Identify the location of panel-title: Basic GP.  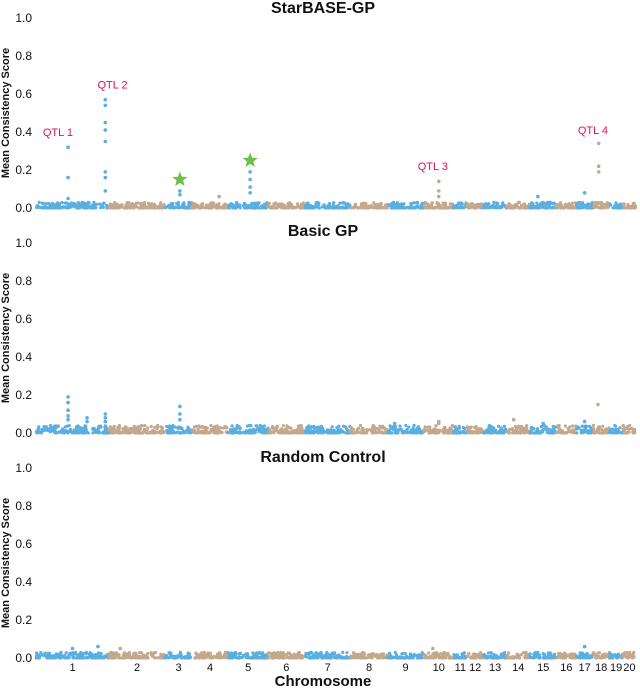
(323, 231).